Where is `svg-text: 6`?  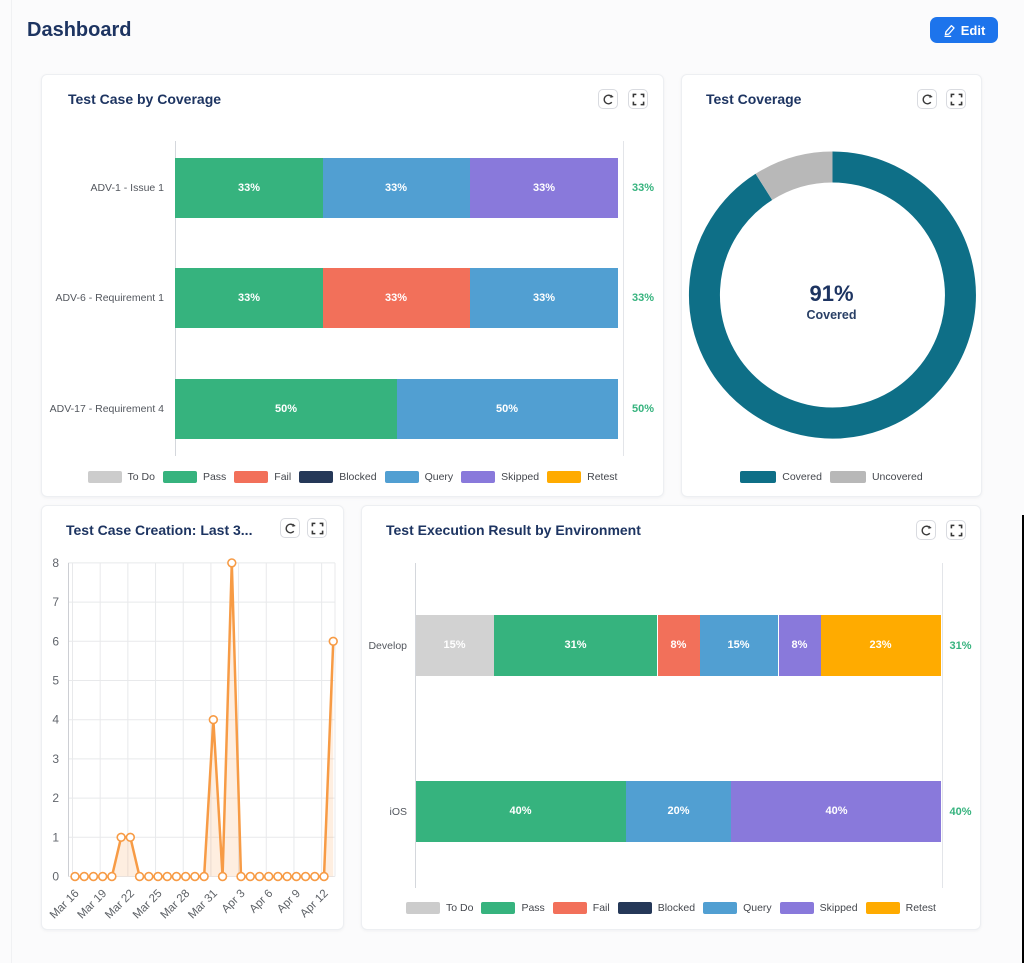
svg-text: 6 is located at coordinates (55, 641).